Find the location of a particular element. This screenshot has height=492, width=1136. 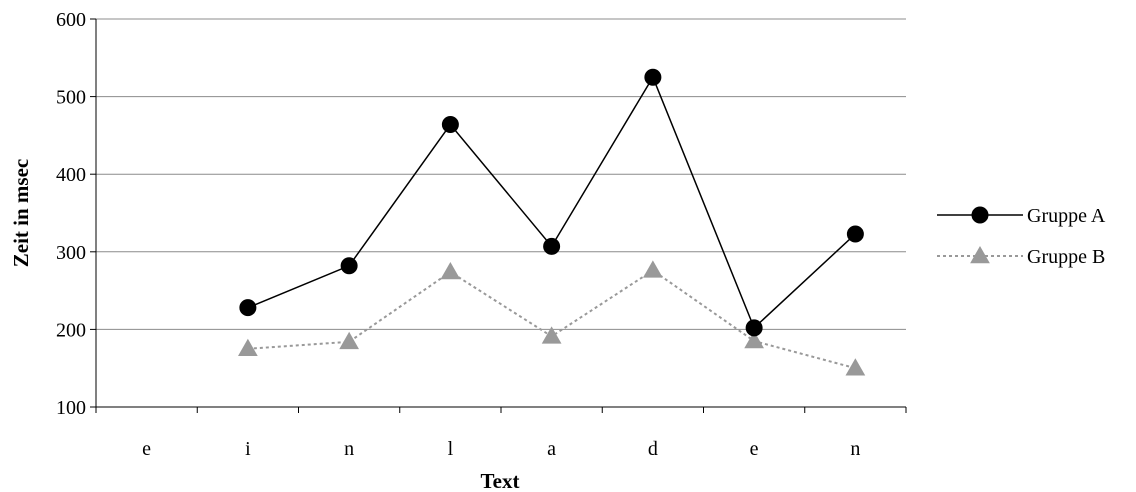

legend-label: Gruppe A is located at coordinates (1066, 216).